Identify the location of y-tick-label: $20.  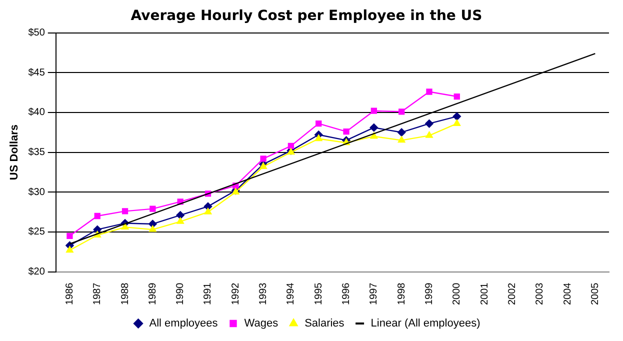
(37, 272).